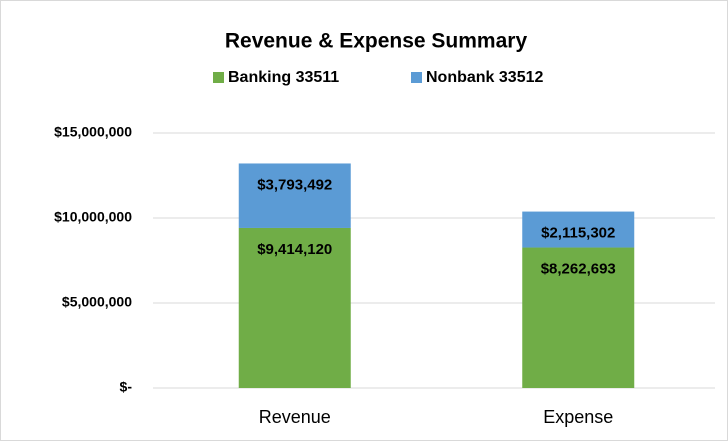  What do you see at coordinates (578, 233) in the screenshot?
I see `data-label: $2,115,302` at bounding box center [578, 233].